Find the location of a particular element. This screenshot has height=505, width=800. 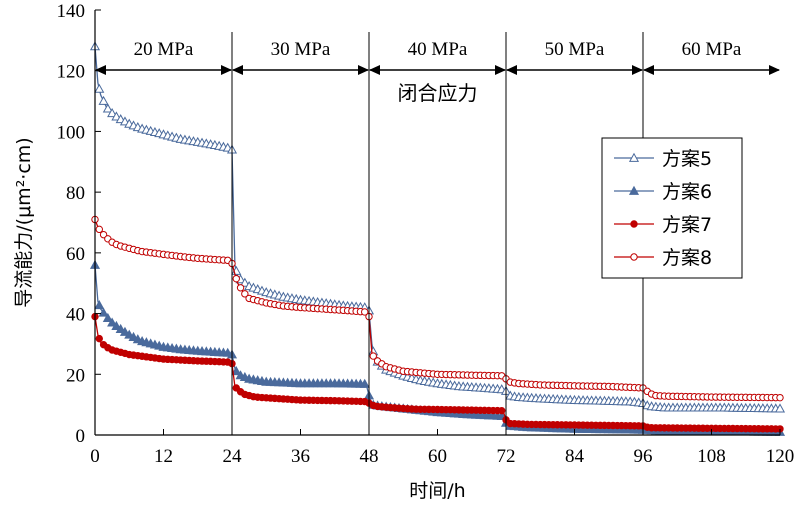

y-axis-title: 导流能力/(μm²·cm) is located at coordinates (24, 222).